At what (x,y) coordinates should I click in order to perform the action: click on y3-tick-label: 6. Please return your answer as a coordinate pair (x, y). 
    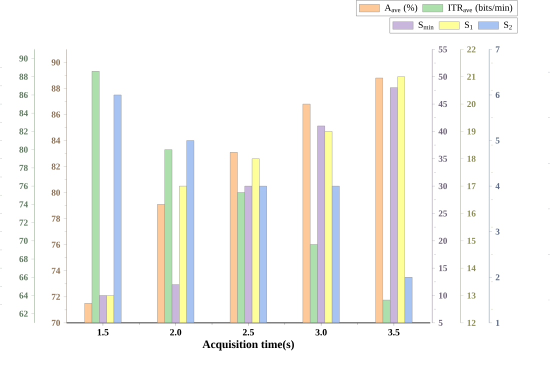
    Looking at the image, I should click on (498, 95).